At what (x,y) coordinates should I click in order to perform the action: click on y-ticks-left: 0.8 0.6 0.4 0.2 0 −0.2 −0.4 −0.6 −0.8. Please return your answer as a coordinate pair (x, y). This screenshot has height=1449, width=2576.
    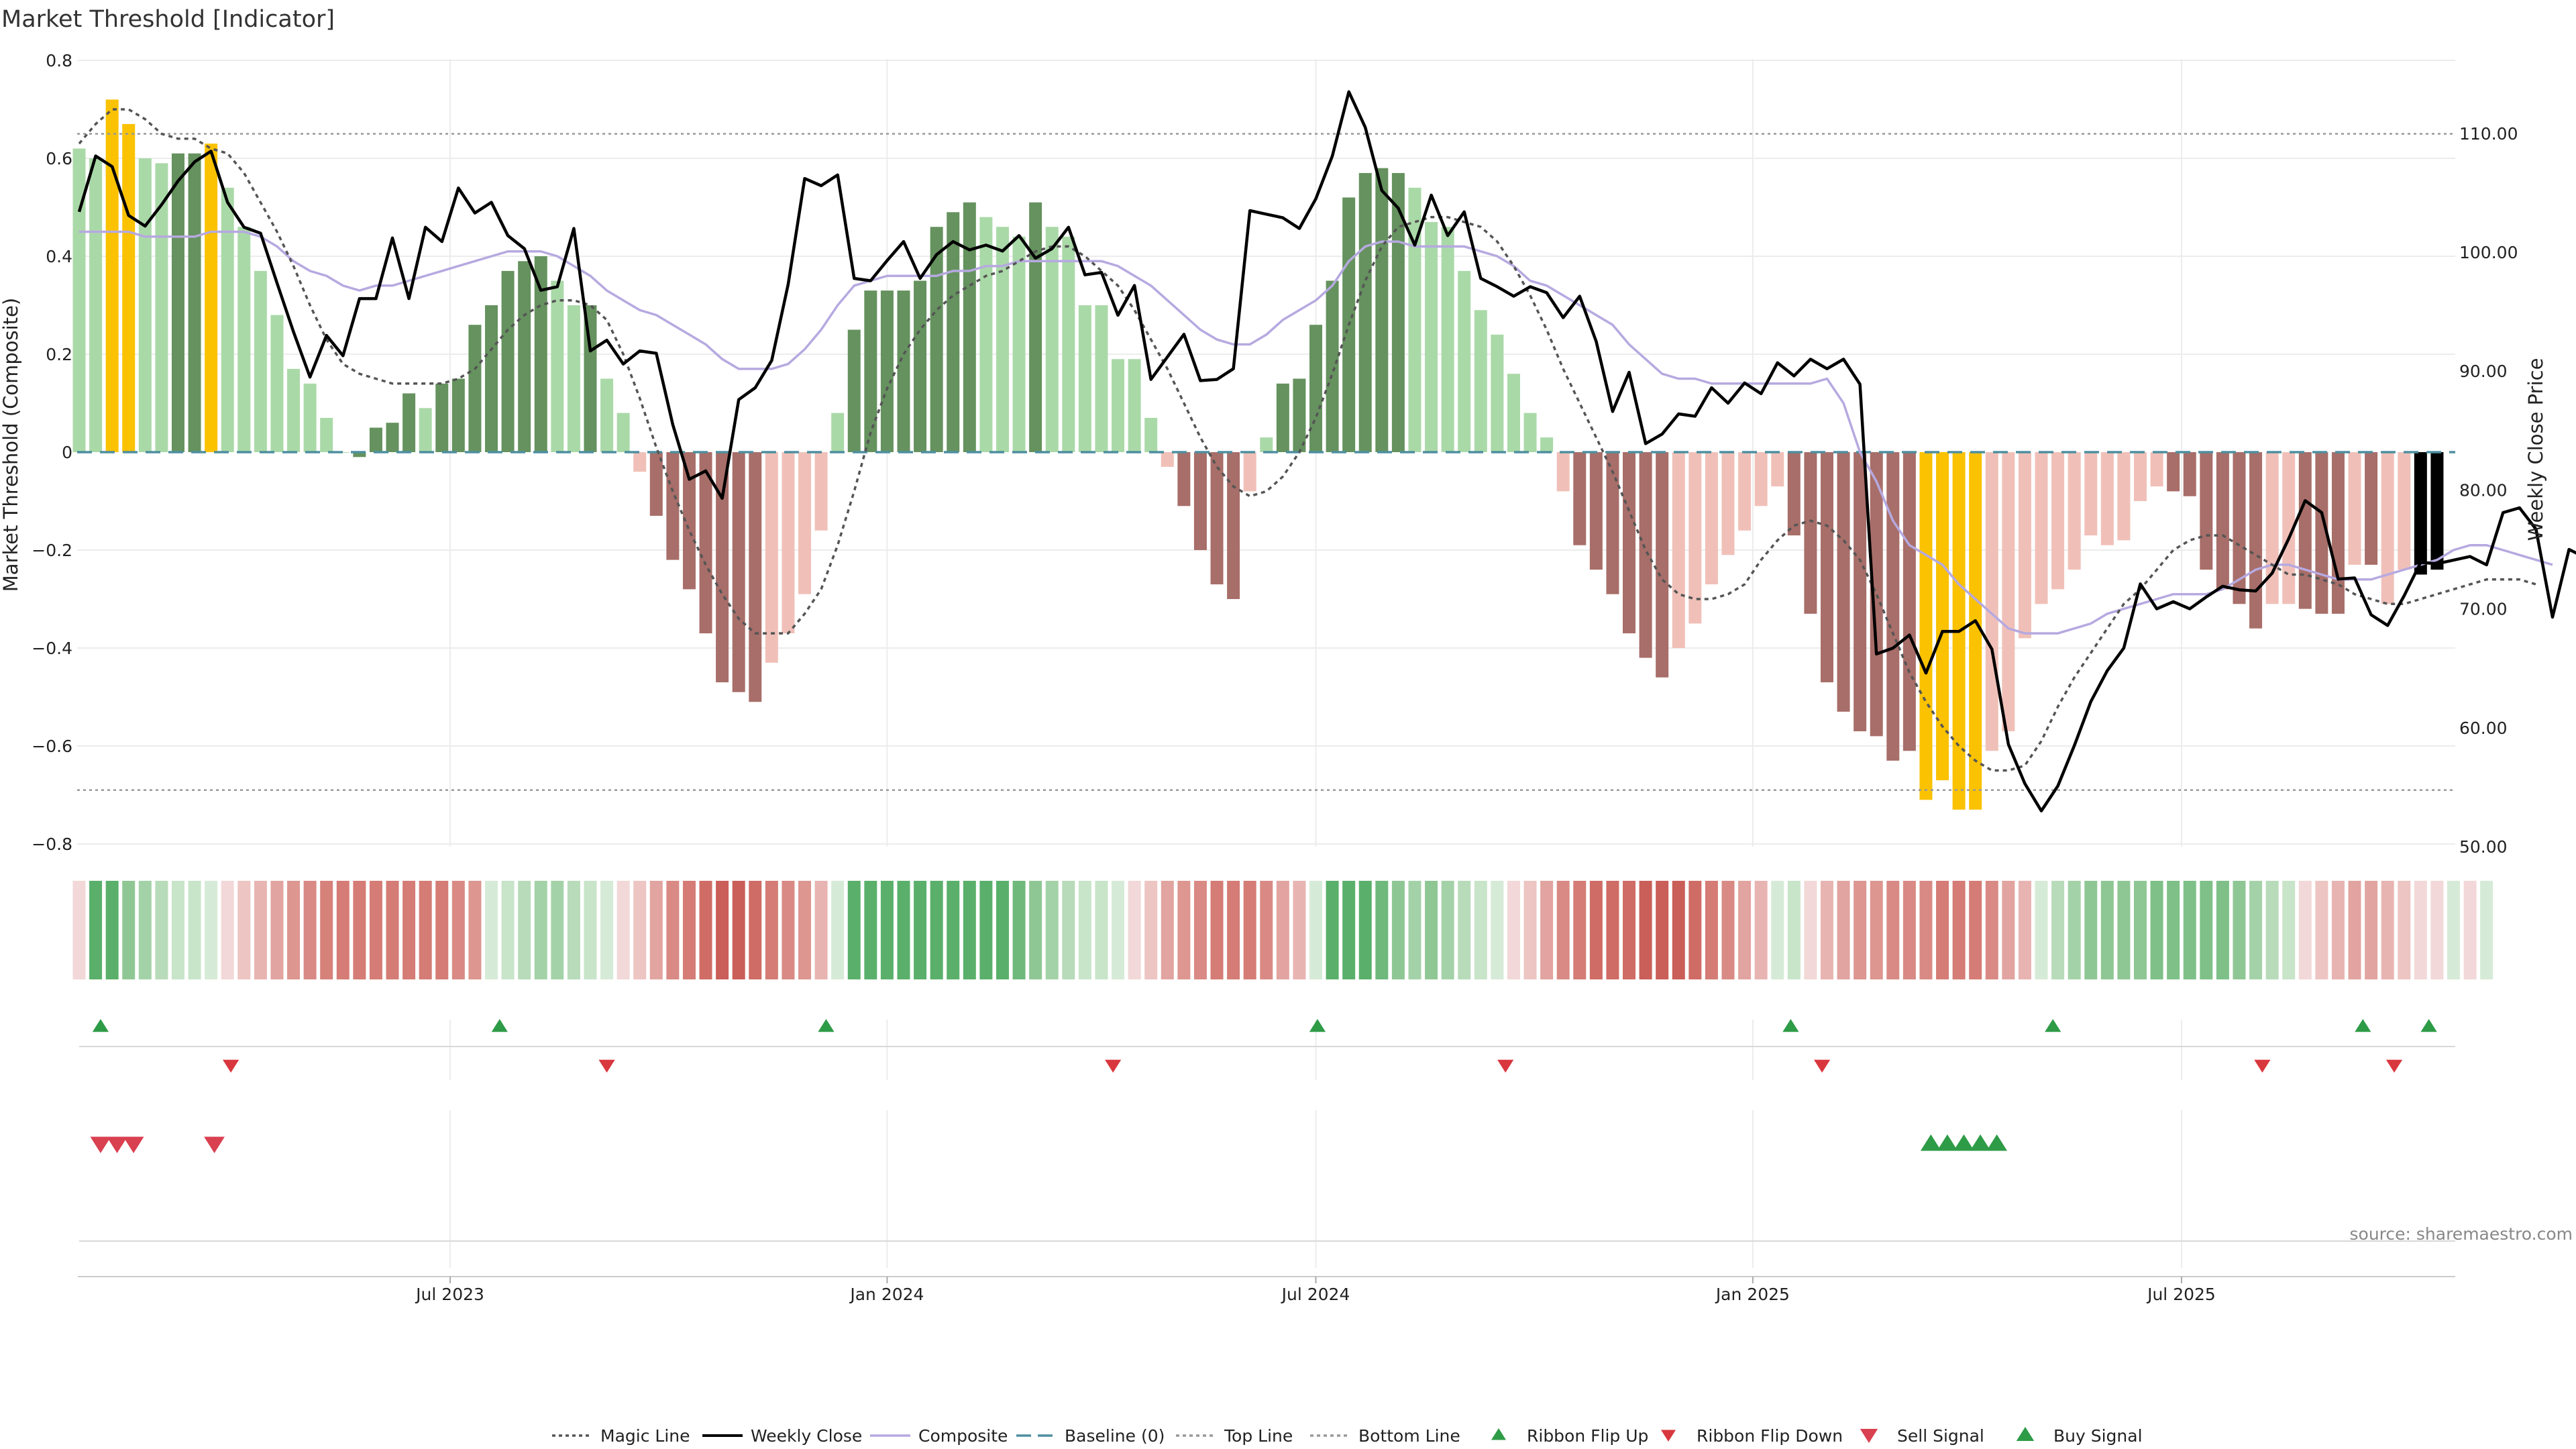
    Looking at the image, I should click on (52, 452).